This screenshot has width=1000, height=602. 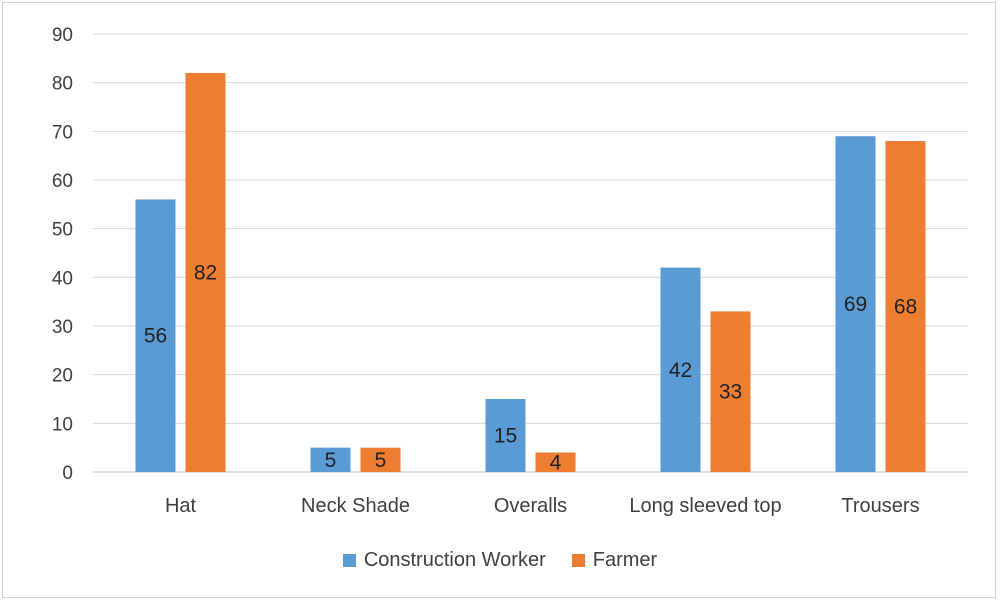 What do you see at coordinates (67, 473) in the screenshot?
I see `y-tick-label: 0` at bounding box center [67, 473].